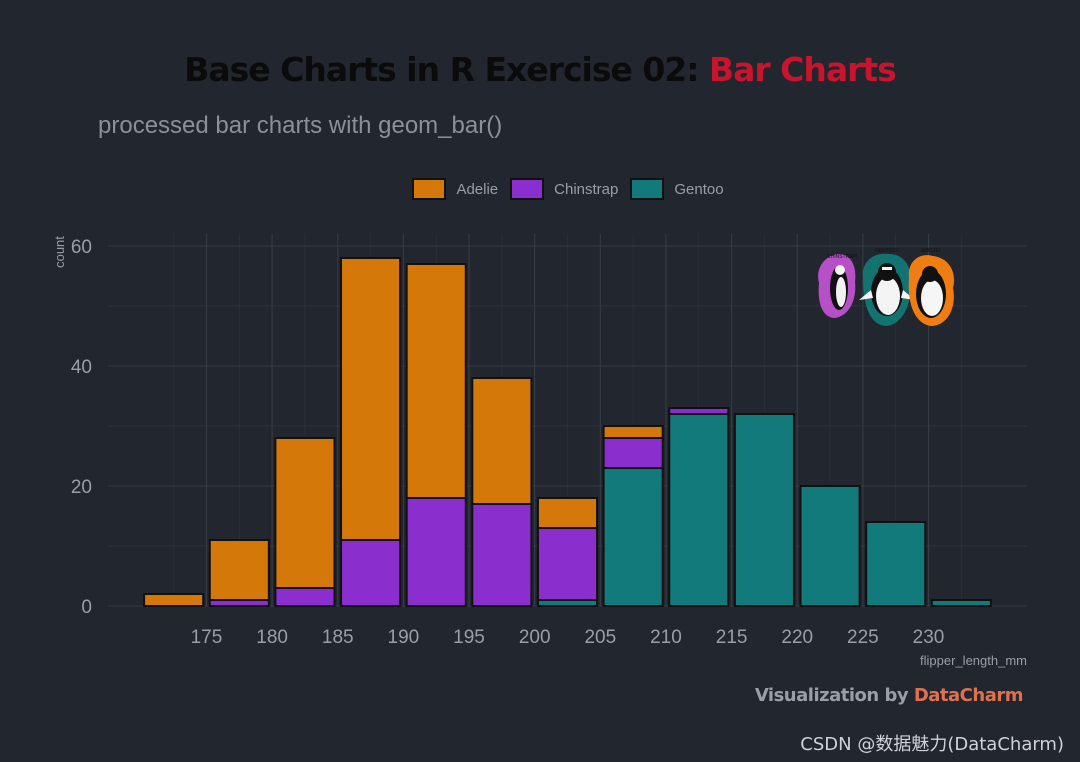 The image size is (1080, 762). Describe the element at coordinates (802, 69) in the screenshot. I see `chart-title-accent: Bar Charts` at that location.